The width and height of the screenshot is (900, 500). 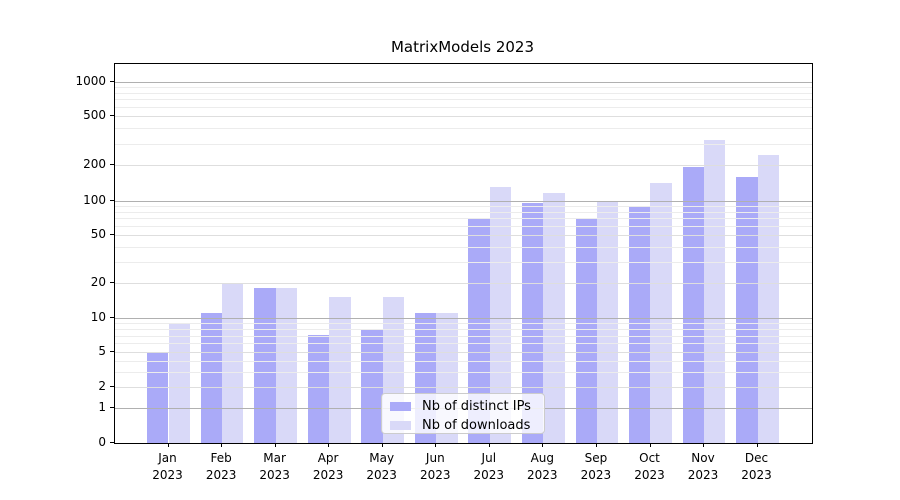 What do you see at coordinates (649, 466) in the screenshot?
I see `x-tick-label-oct: Oct 2023` at bounding box center [649, 466].